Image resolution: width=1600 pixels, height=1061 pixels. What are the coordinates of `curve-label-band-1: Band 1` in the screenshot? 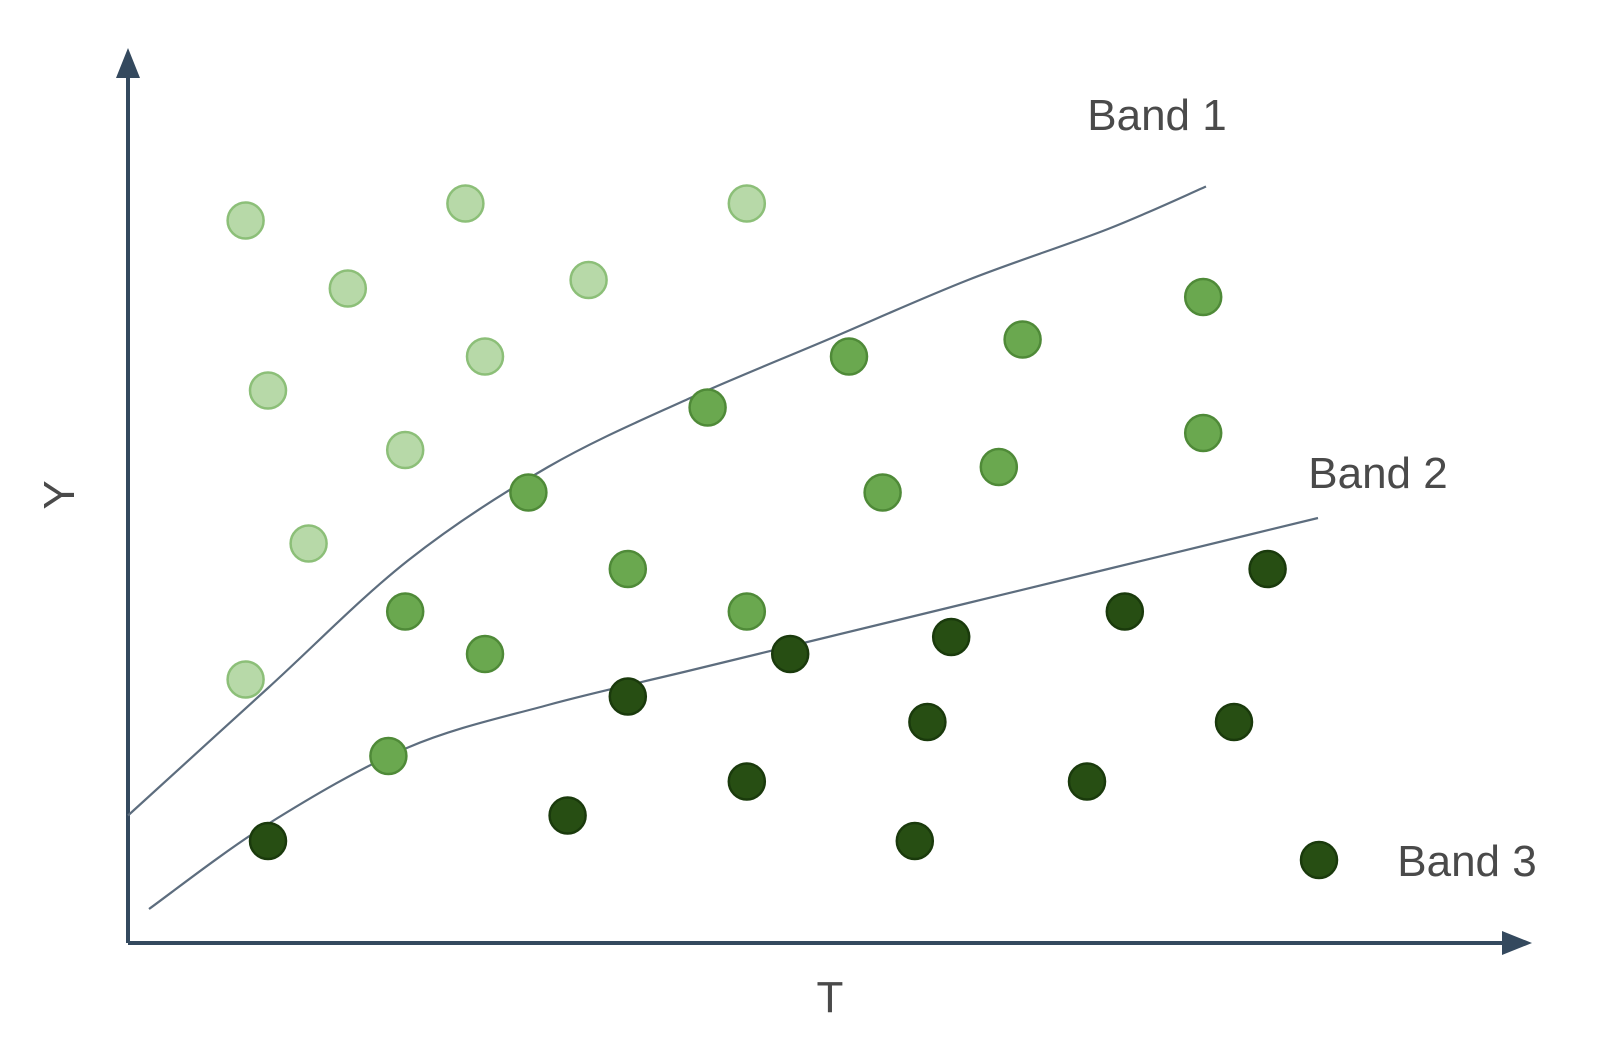 It's located at (1156, 115).